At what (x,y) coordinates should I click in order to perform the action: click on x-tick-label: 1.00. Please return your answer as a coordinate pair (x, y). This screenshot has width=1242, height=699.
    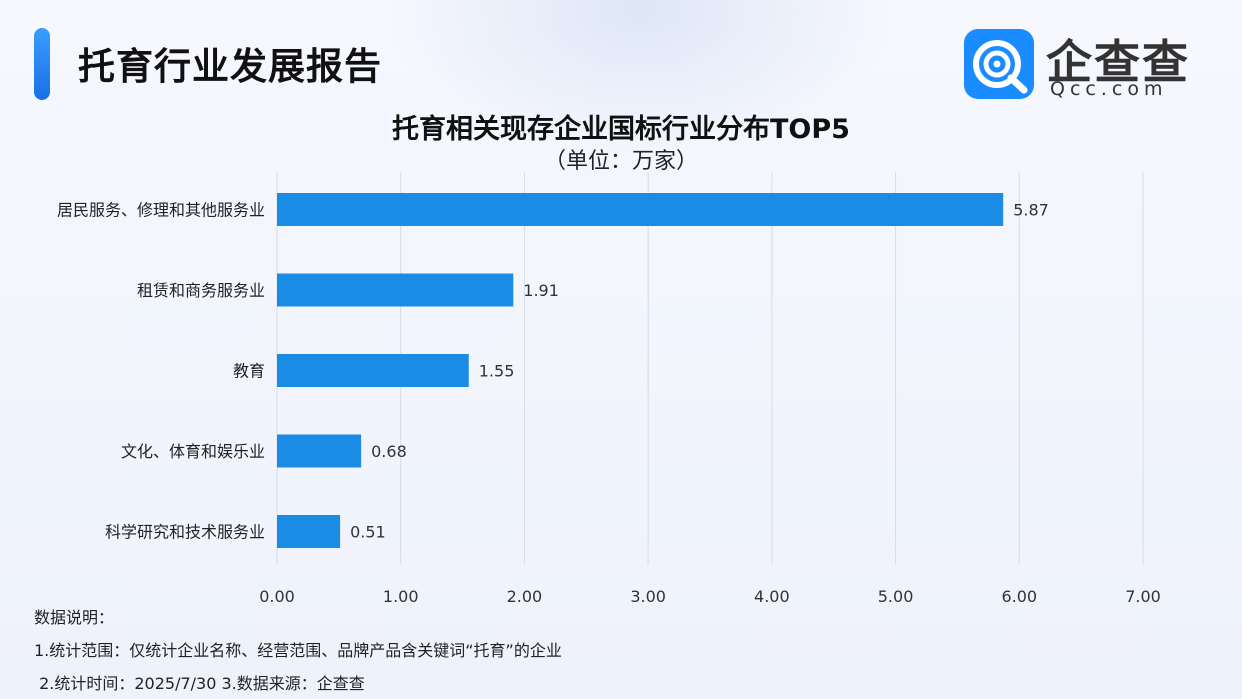
    Looking at the image, I should click on (401, 596).